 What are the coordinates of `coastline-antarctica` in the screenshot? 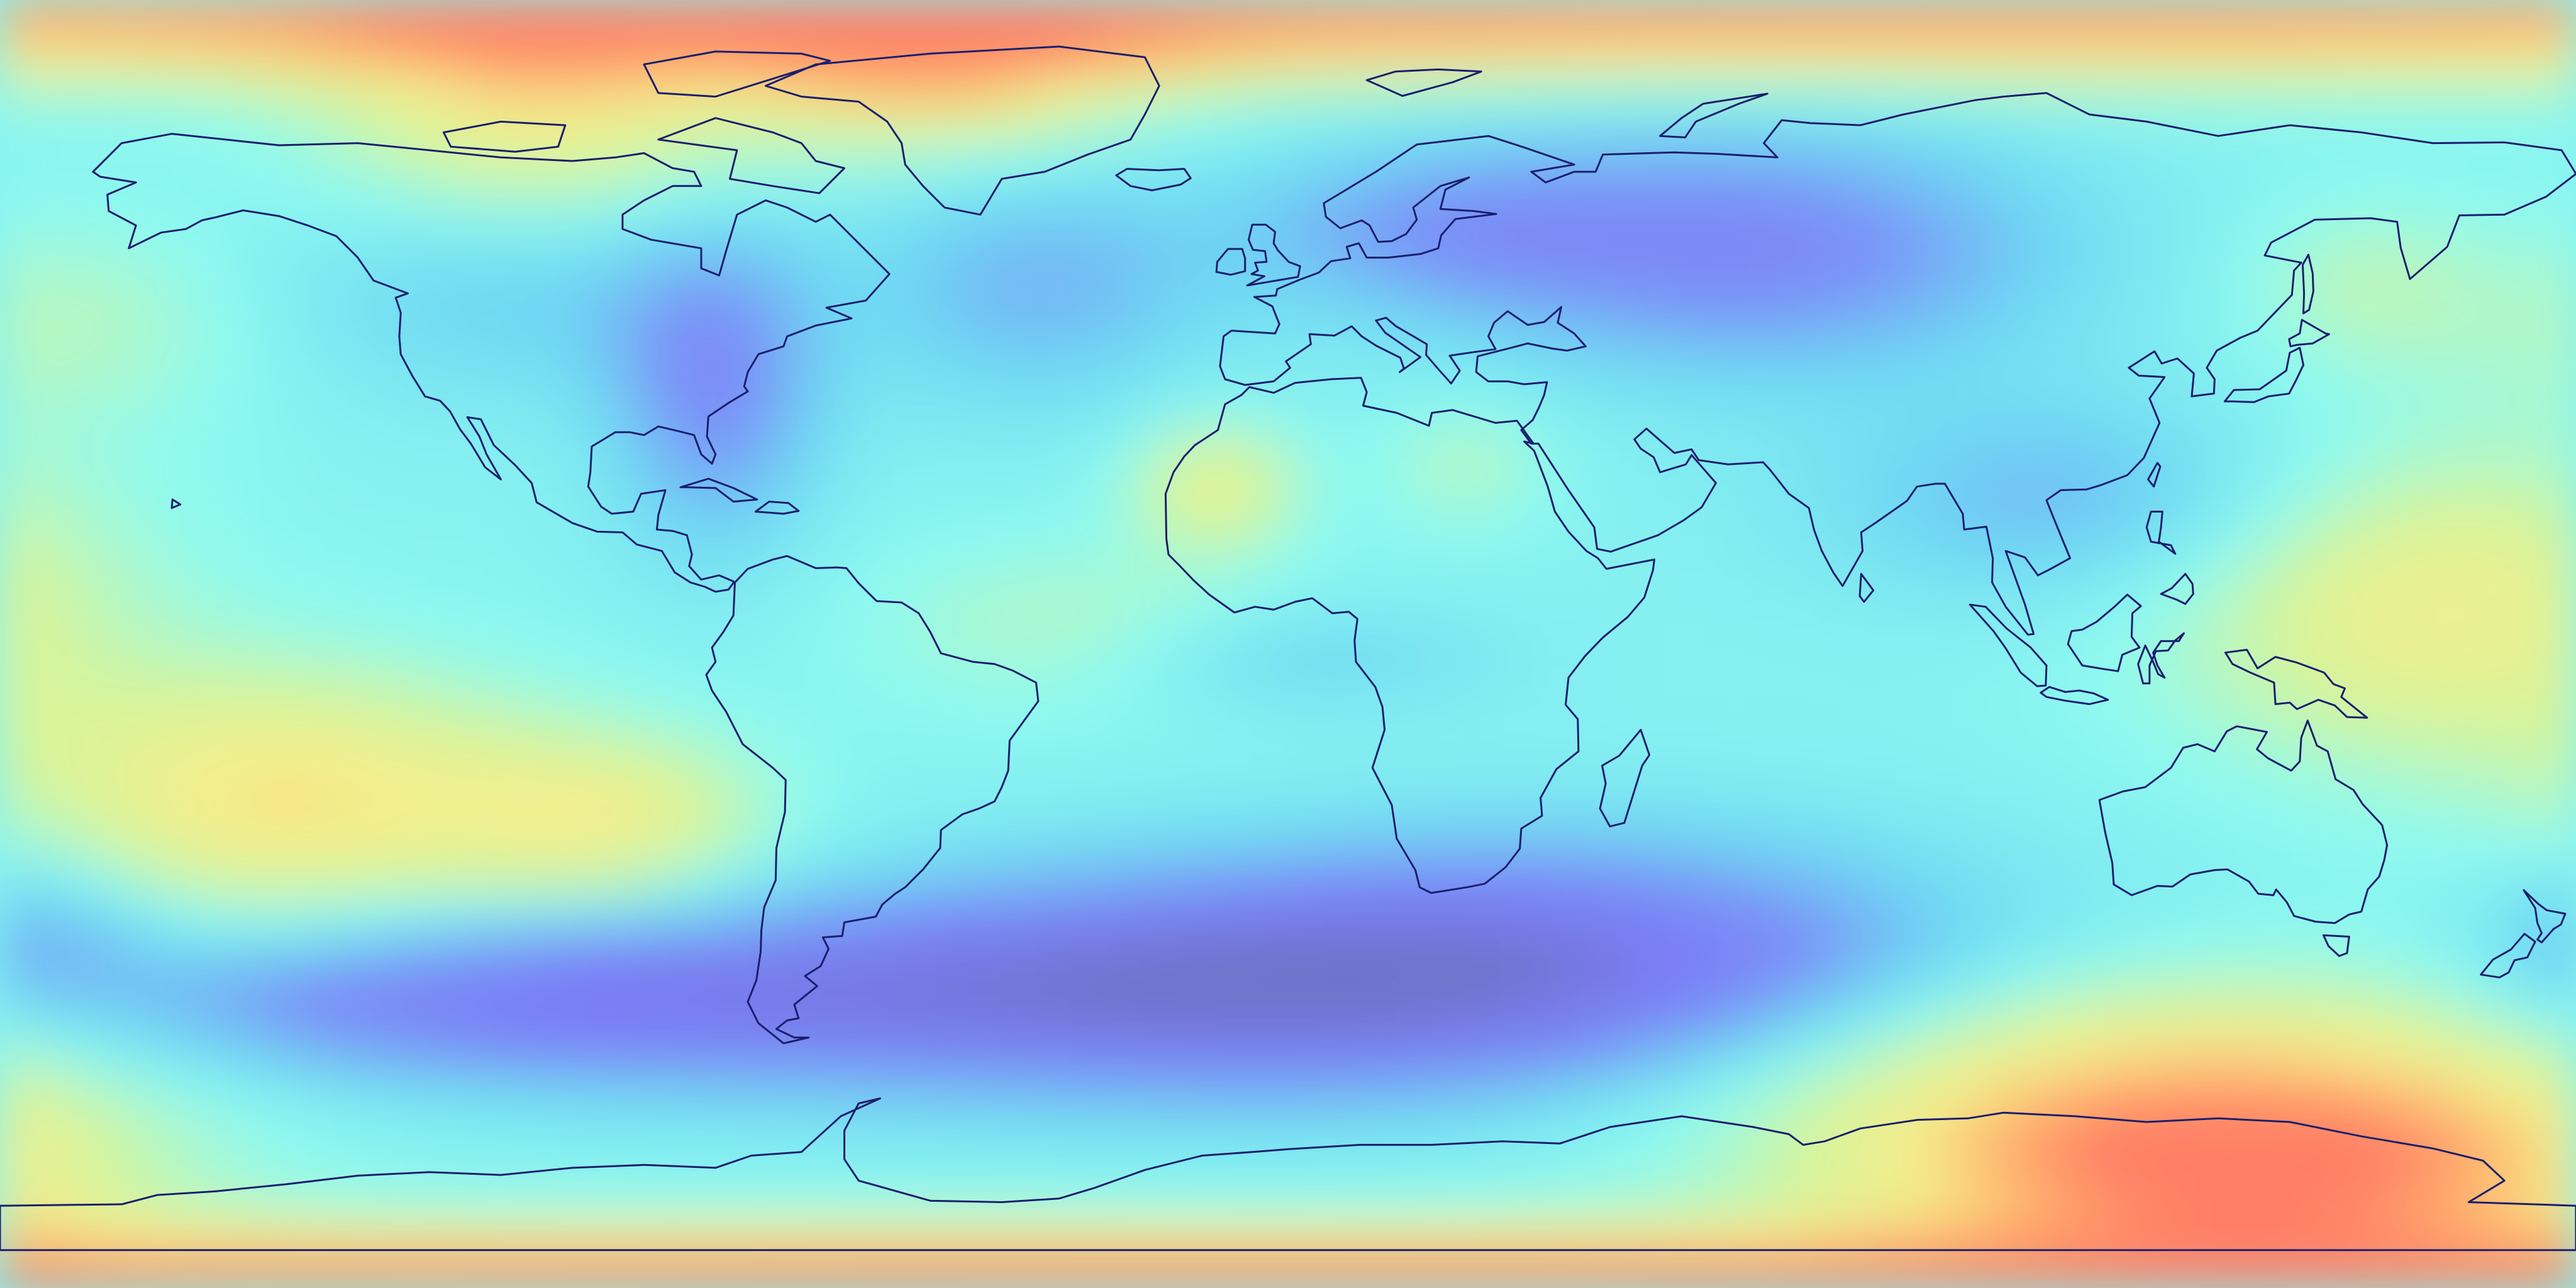 It's located at (1288, 1174).